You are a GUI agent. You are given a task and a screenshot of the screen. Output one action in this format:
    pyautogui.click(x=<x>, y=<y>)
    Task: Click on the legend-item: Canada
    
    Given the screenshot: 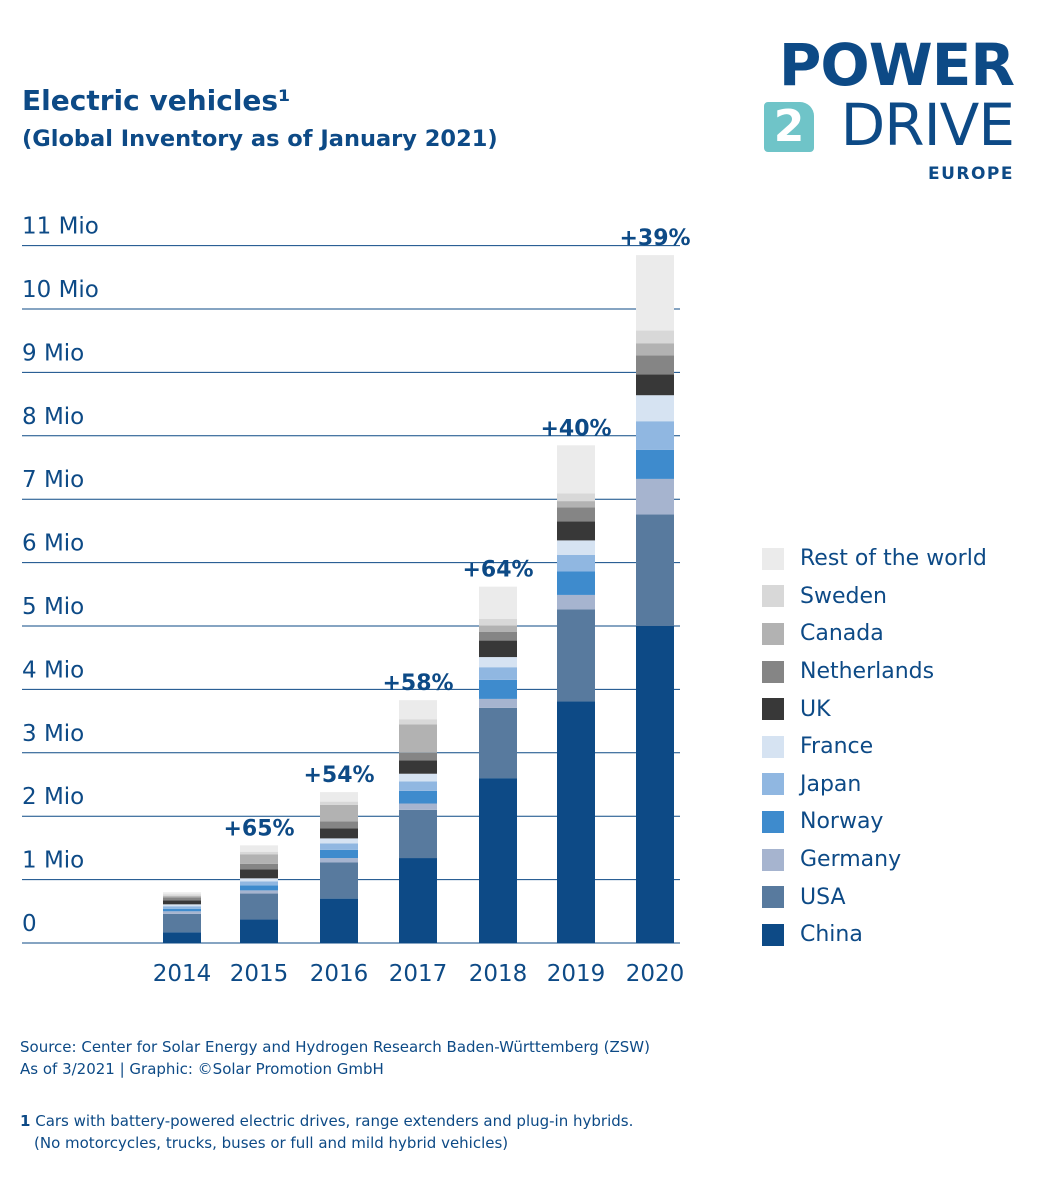 What is the action you would take?
    pyautogui.click(x=874, y=634)
    